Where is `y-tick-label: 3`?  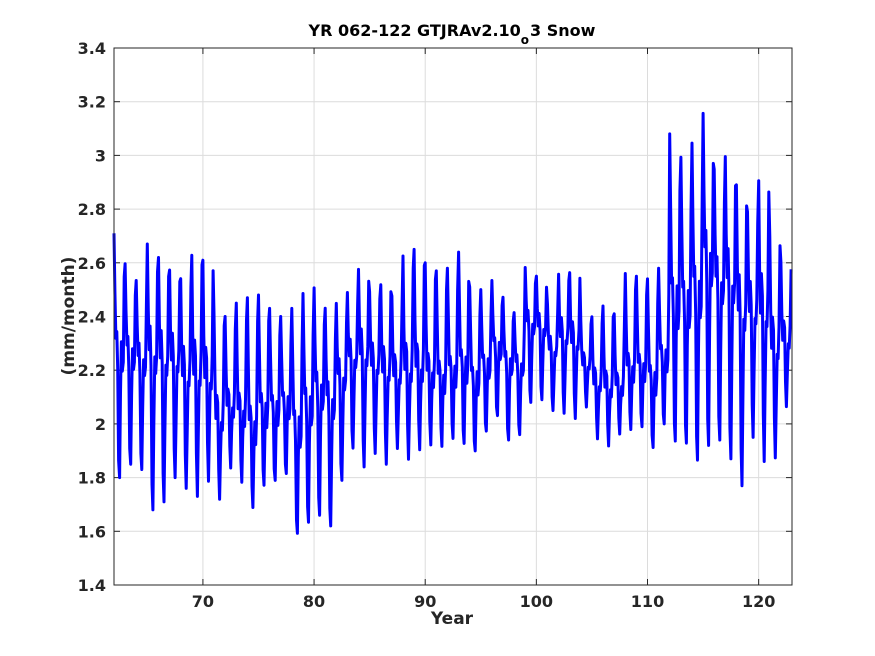
y-tick-label: 3 is located at coordinates (100, 155).